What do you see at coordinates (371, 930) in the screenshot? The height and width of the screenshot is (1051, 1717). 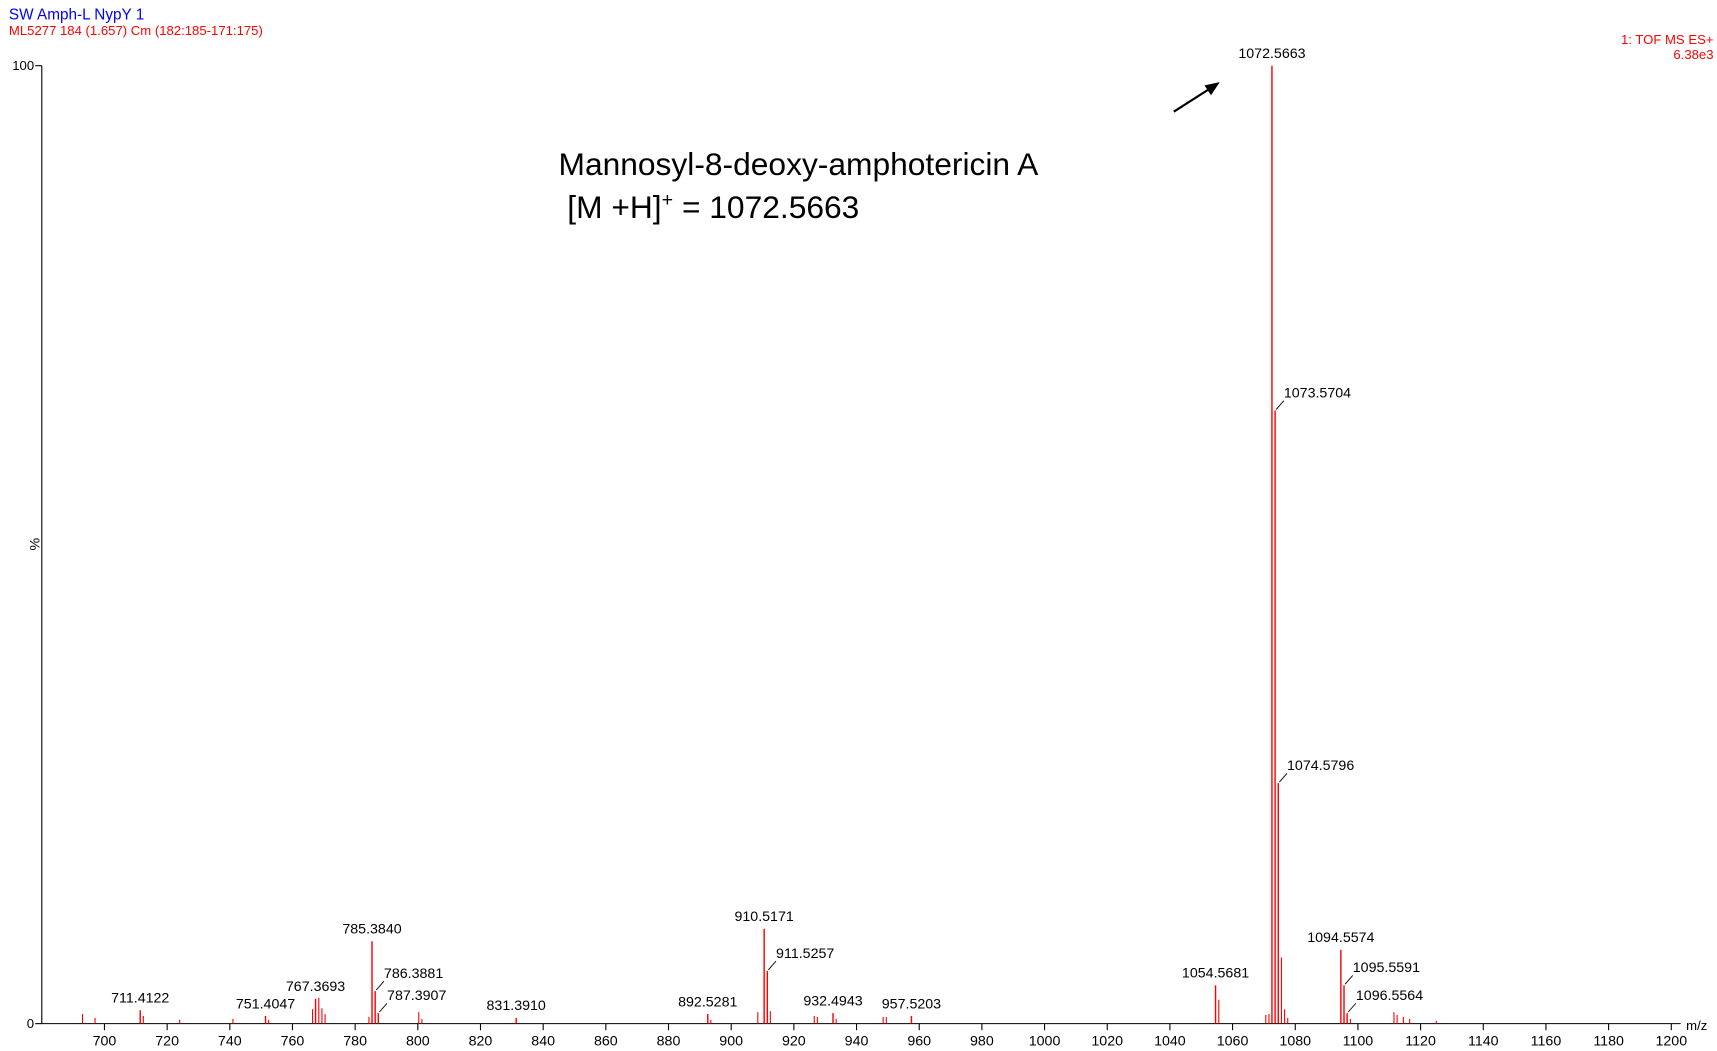 I see `peak-label: 785.3840` at bounding box center [371, 930].